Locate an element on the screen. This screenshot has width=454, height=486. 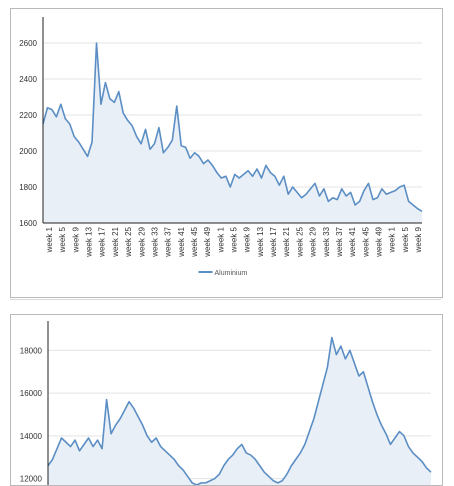
y-tick-label: 16000 is located at coordinates (31, 393).